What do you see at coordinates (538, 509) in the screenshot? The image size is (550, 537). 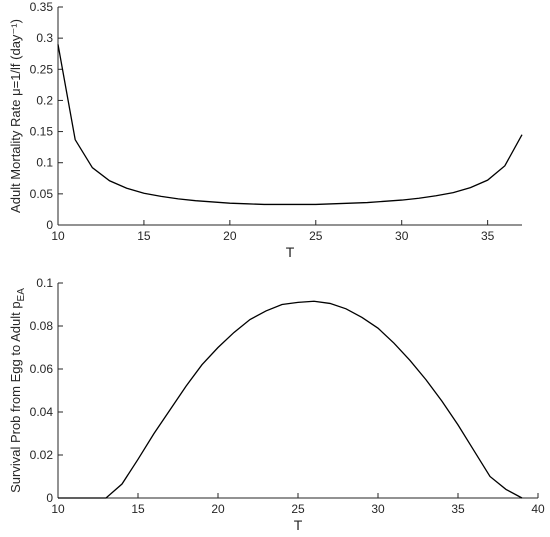 I see `x-tick-label: 40` at bounding box center [538, 509].